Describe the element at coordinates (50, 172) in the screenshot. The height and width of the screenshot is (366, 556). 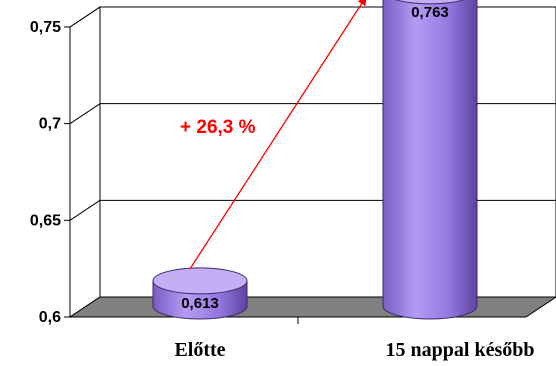
I see `y-axis: 0,6 0,65 0,7 0,75` at that location.